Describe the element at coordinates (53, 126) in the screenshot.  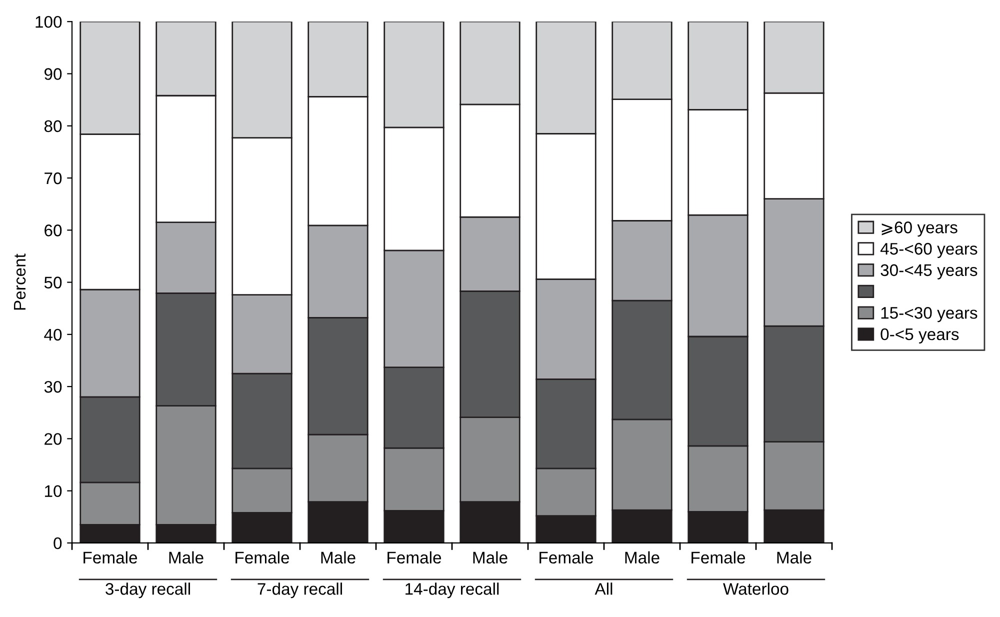
I see `y-tick-label: 80` at that location.